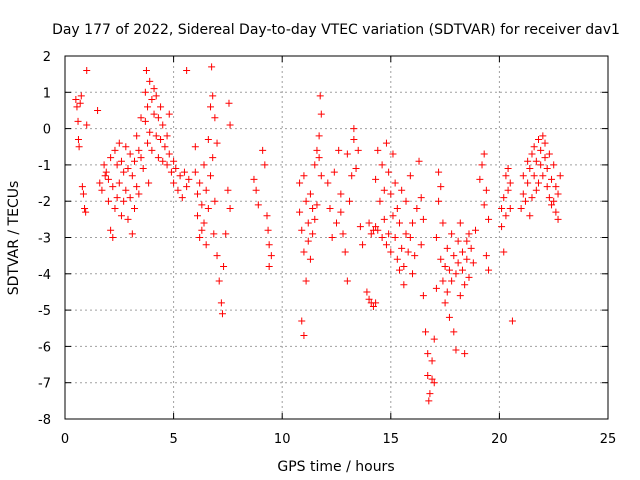  Describe the element at coordinates (47, 130) in the screenshot. I see `y-tick-label: 0` at that location.